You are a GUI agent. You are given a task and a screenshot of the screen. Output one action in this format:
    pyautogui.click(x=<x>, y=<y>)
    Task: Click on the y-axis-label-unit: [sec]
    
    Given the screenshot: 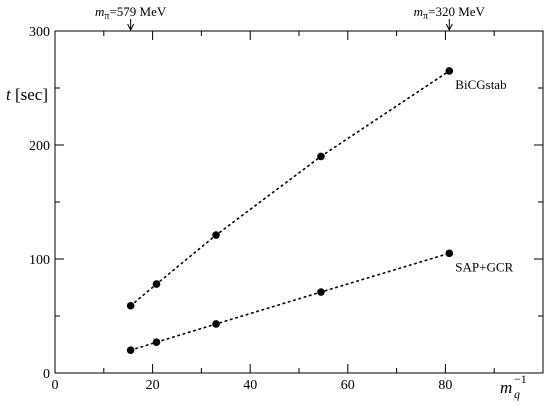 What is the action you would take?
    pyautogui.click(x=29, y=94)
    